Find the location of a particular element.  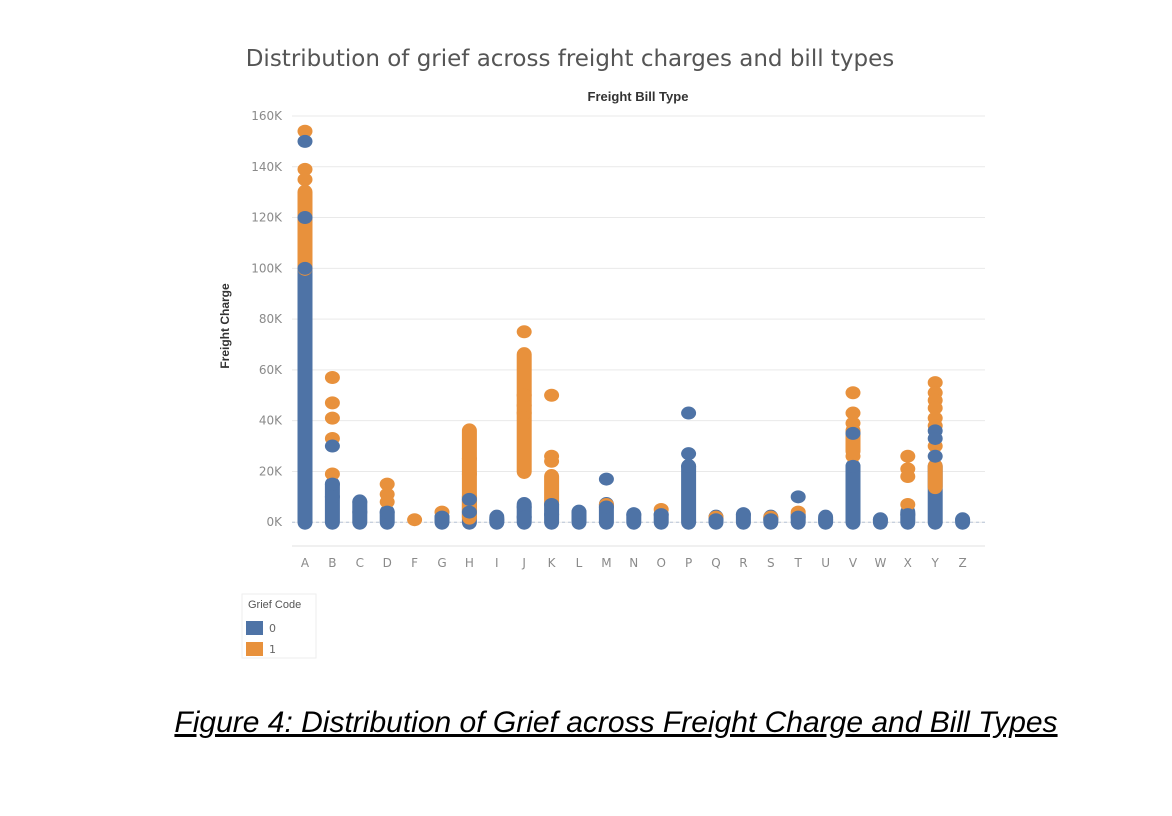

x-tick-label: V is located at coordinates (853, 563).